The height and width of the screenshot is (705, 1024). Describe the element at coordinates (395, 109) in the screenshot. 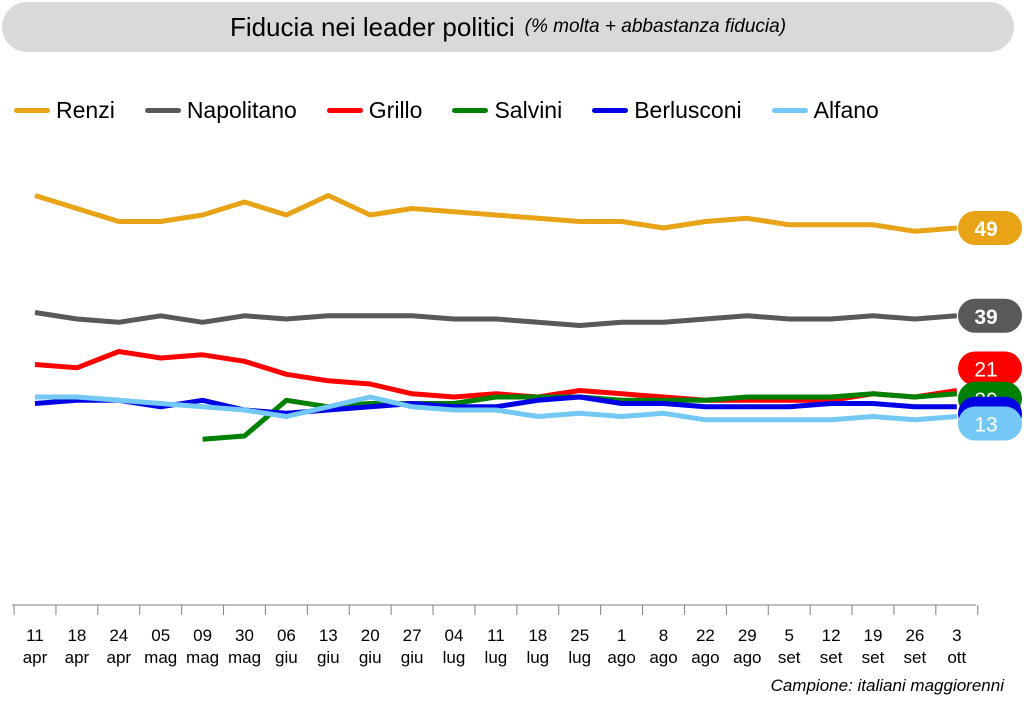

I see `legend-label: Grillo` at that location.